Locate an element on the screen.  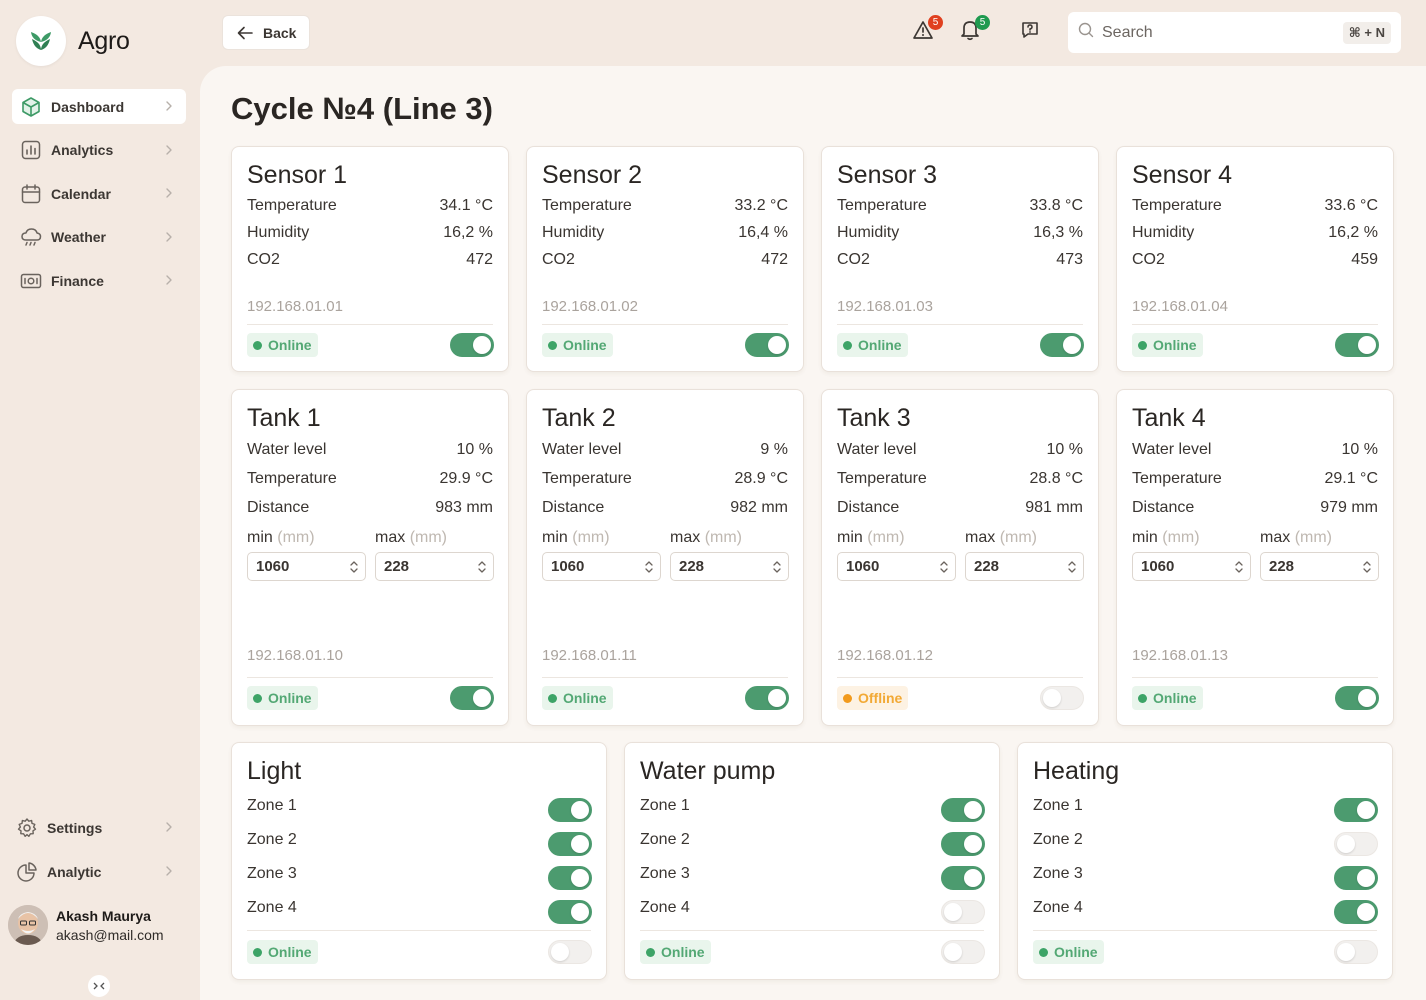
card-title: Tank 4 is located at coordinates (1169, 418).